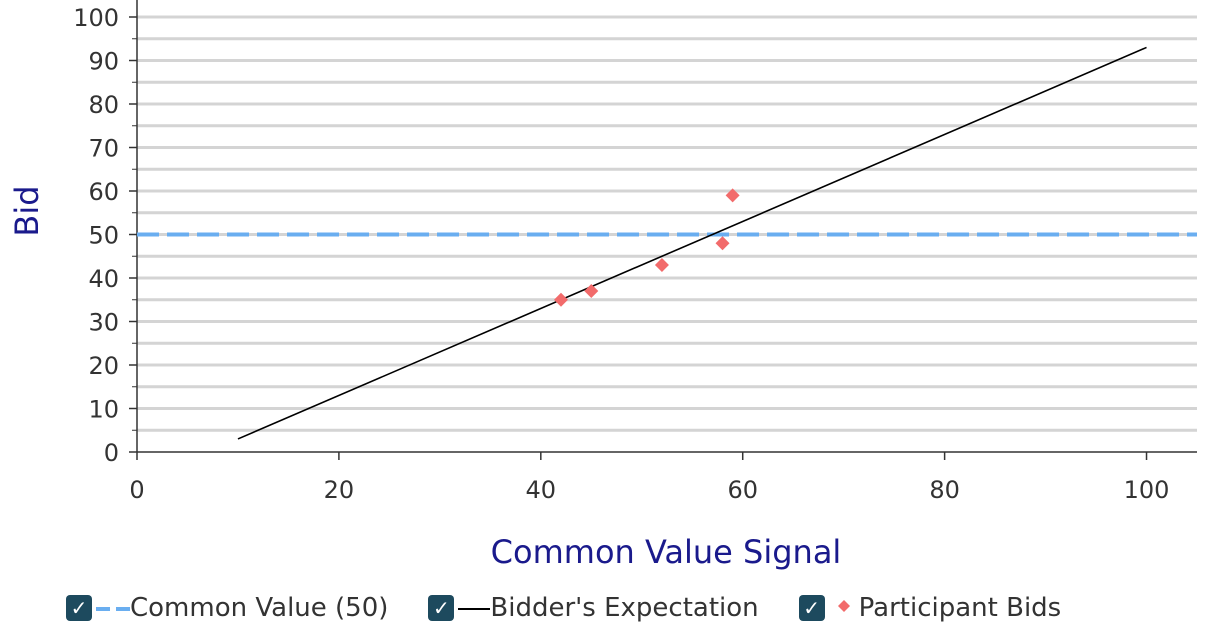  I want to click on x-tick-label: 60, so click(742, 490).